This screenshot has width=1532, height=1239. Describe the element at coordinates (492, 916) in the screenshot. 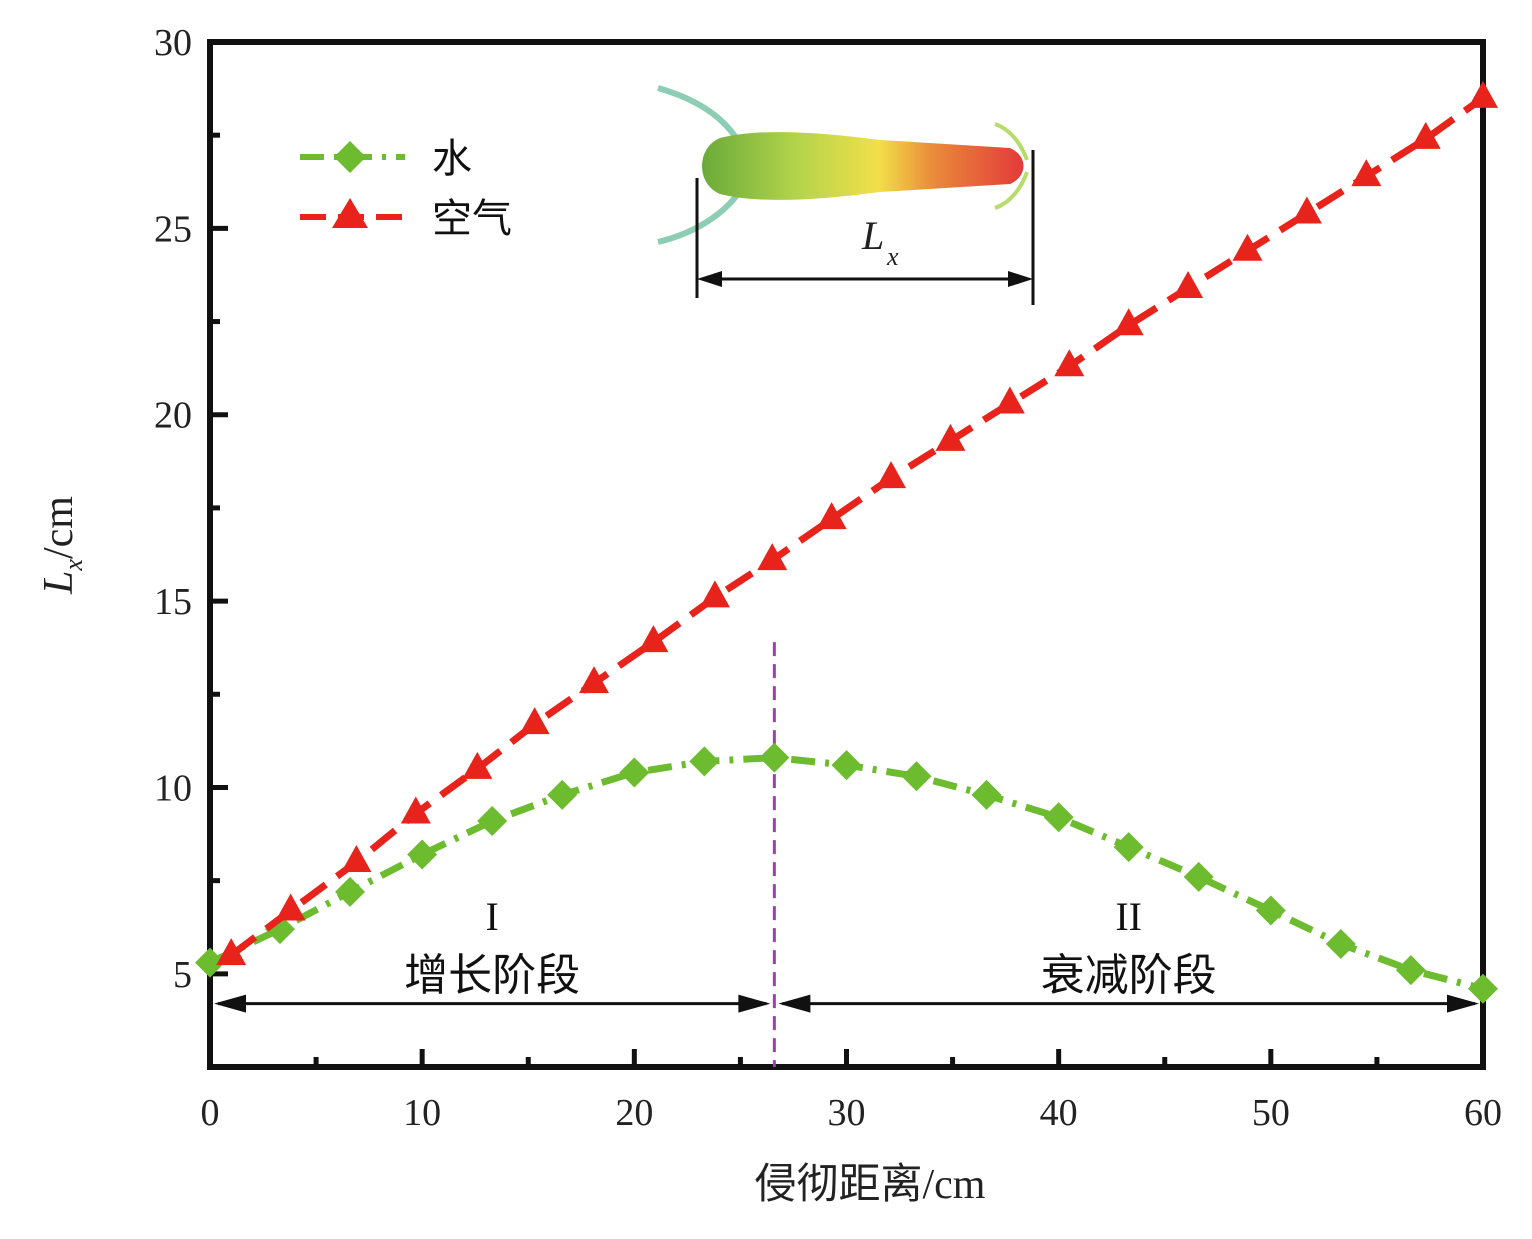

I see `phase-1-numeral: I` at that location.